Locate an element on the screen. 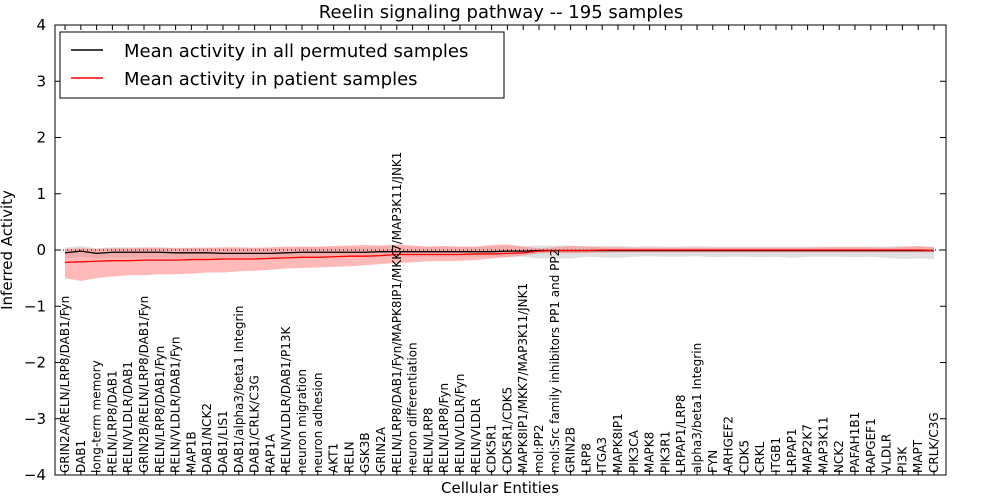 The image size is (1000, 500). y-tick-label: 4 is located at coordinates (41, 25).